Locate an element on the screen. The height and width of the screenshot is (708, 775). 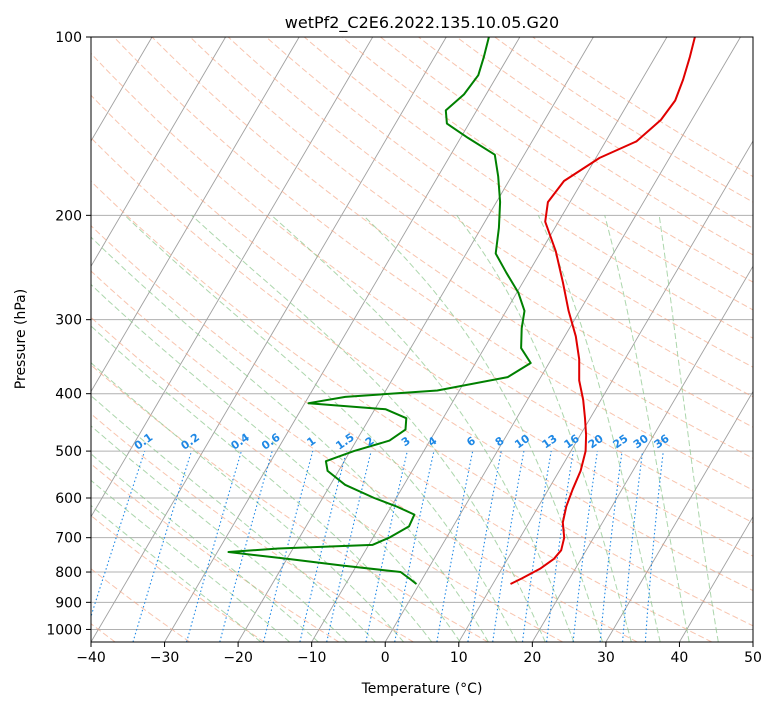
x-tick-label: −10 is located at coordinates (312, 658).